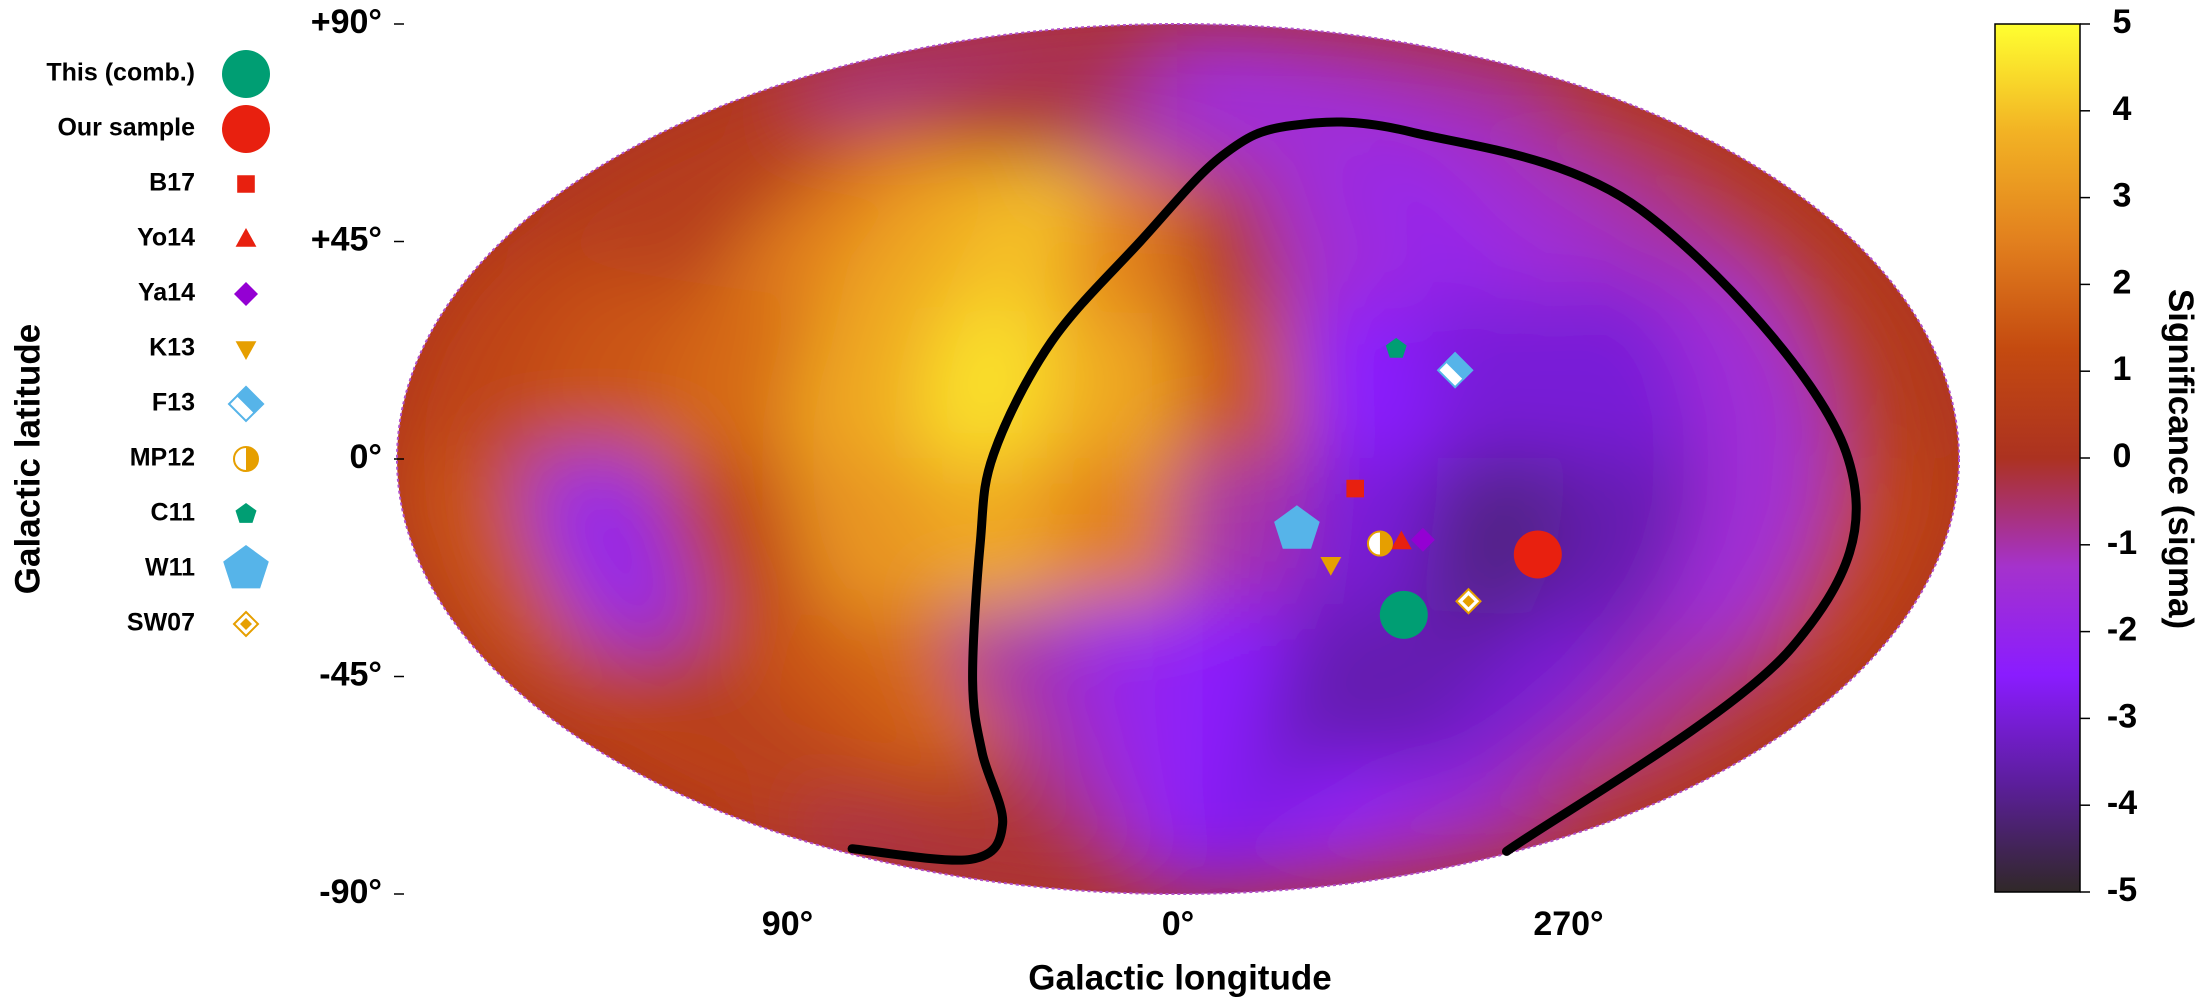 This screenshot has height=1000, width=2200. I want to click on legend-label: This (comb.), so click(120, 73).